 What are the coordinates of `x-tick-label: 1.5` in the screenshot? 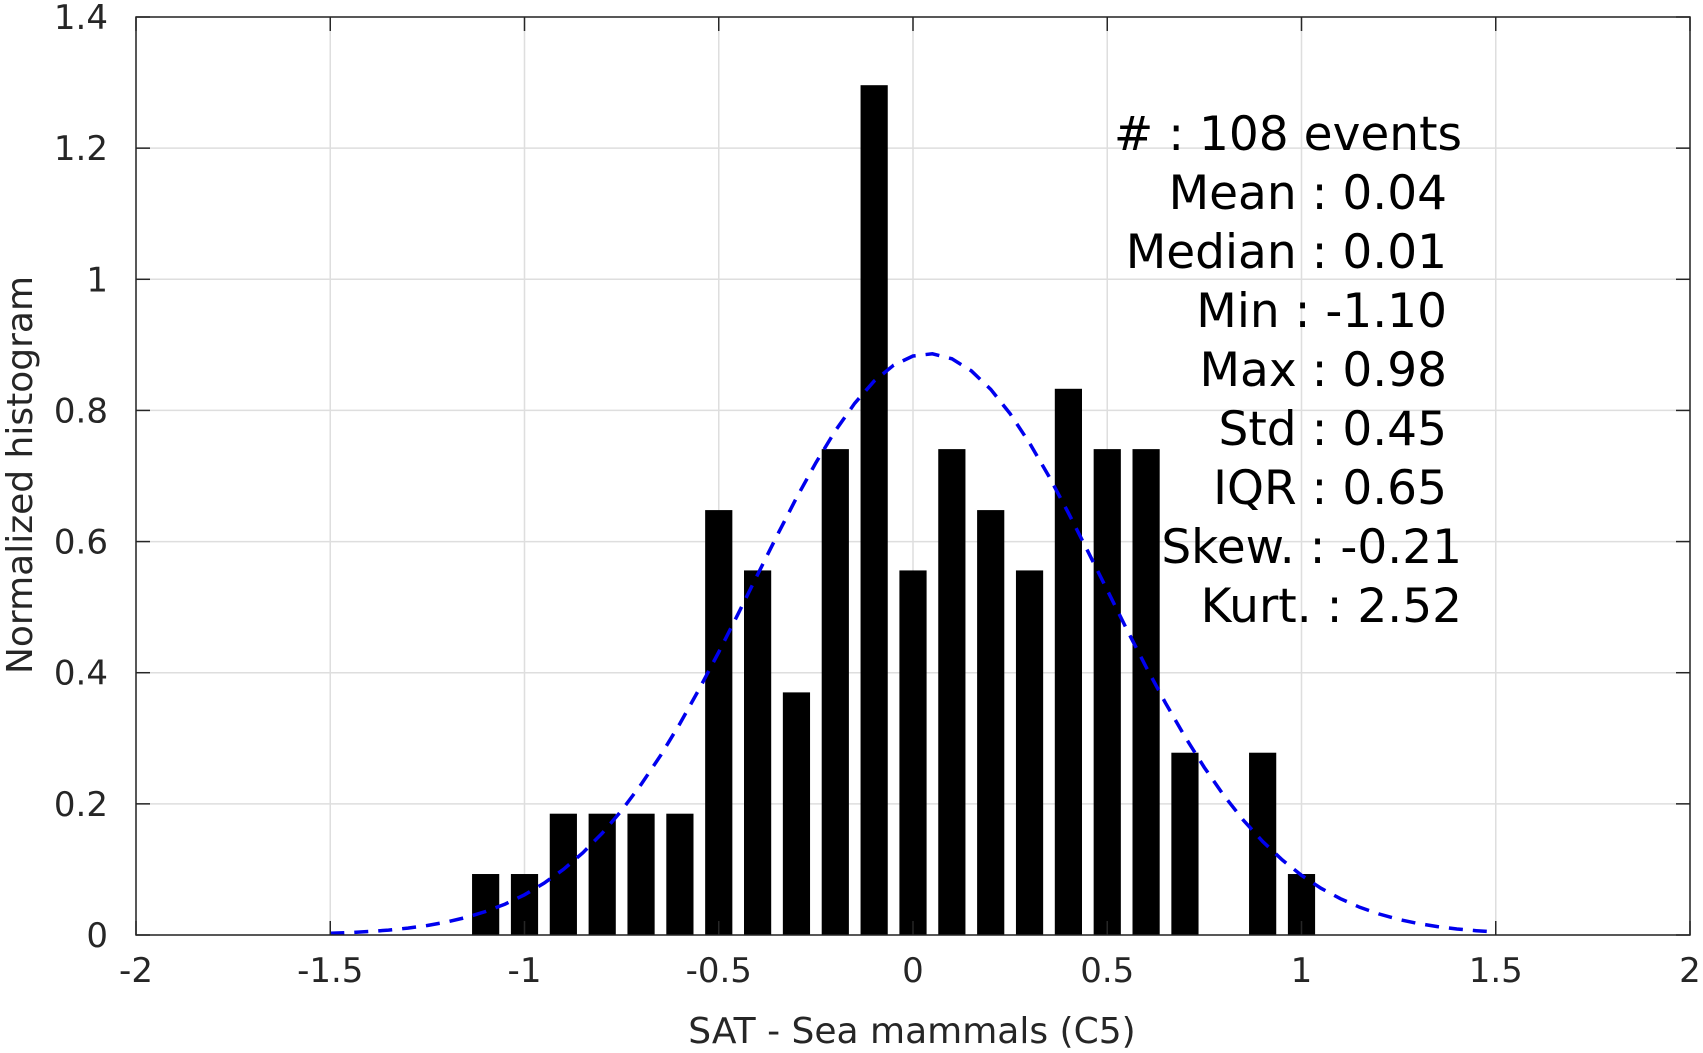 It's located at (1496, 971).